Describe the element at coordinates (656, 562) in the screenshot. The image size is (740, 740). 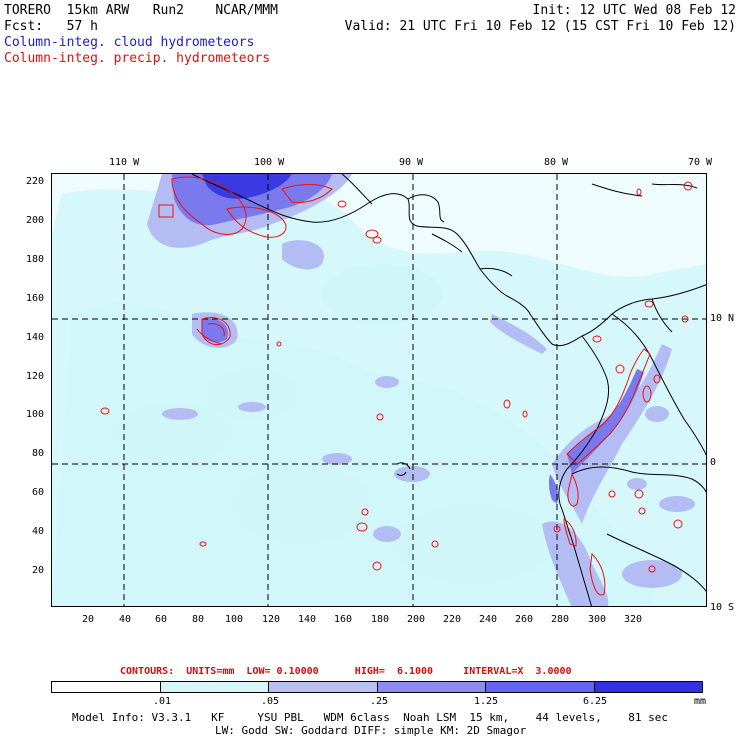
I see `bolivia-border` at that location.